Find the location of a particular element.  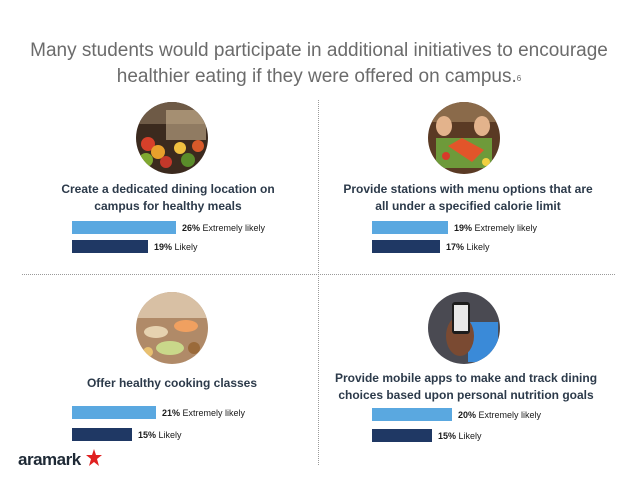

aramark-logo: aramark is located at coordinates (60, 460).